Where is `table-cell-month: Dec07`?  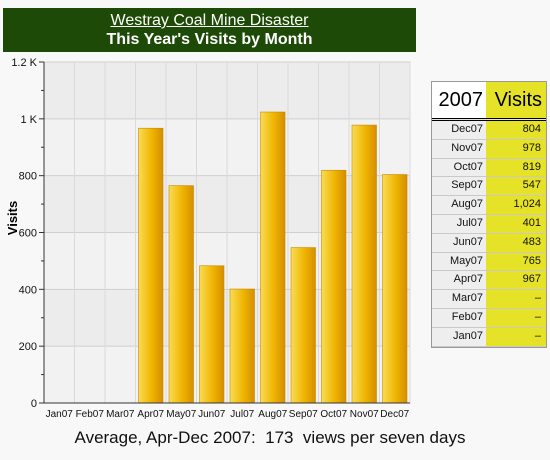
table-cell-month: Dec07 is located at coordinates (459, 130).